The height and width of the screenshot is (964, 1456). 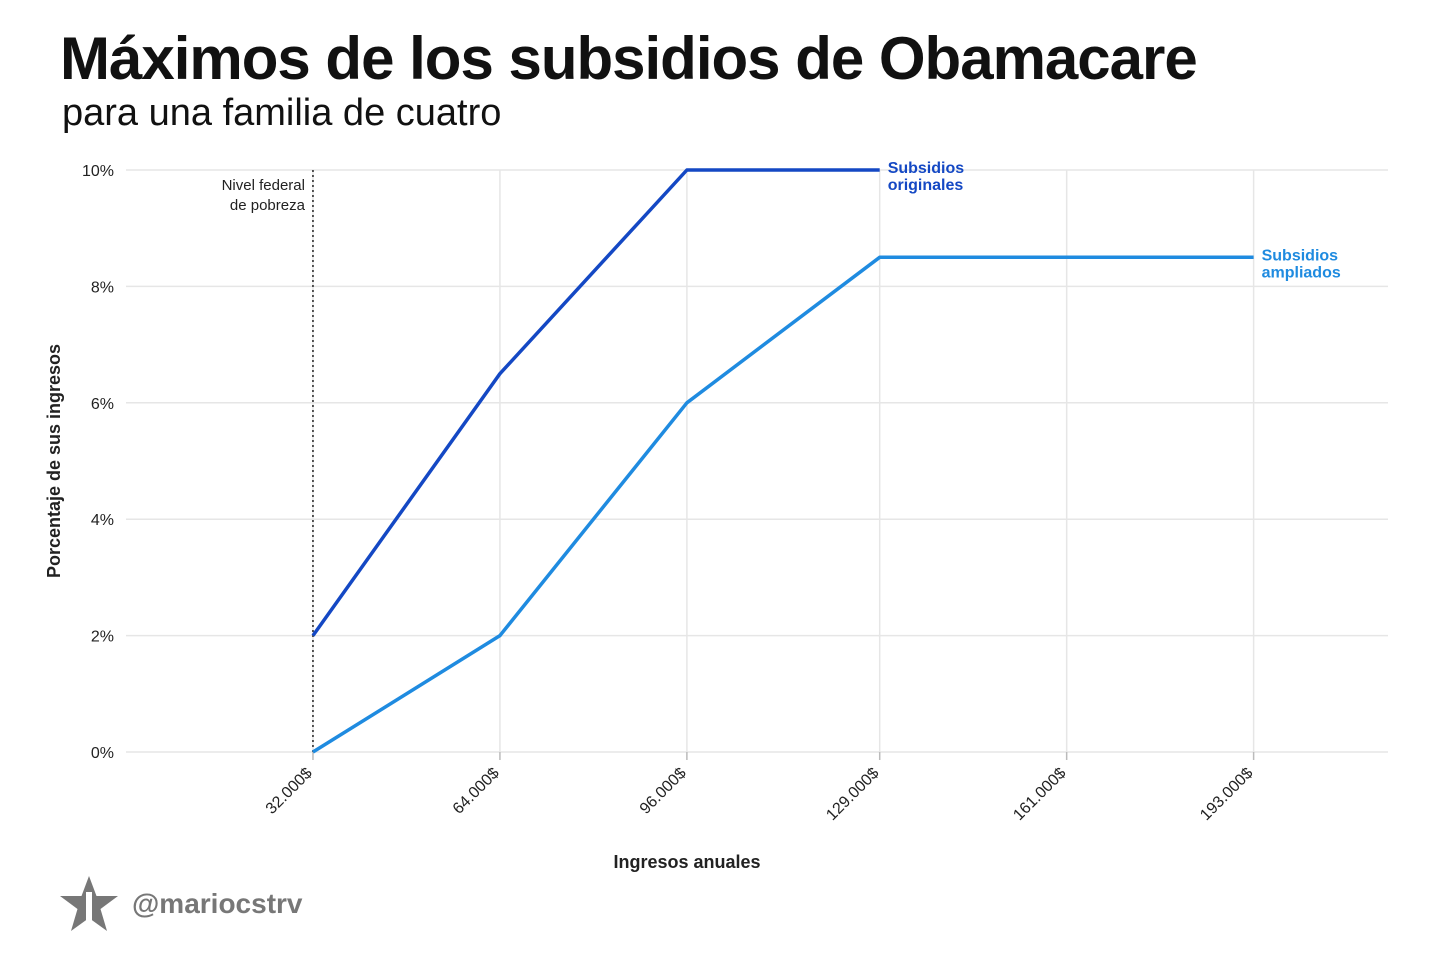 I want to click on x-tick-label: 129.000$, so click(x=852, y=794).